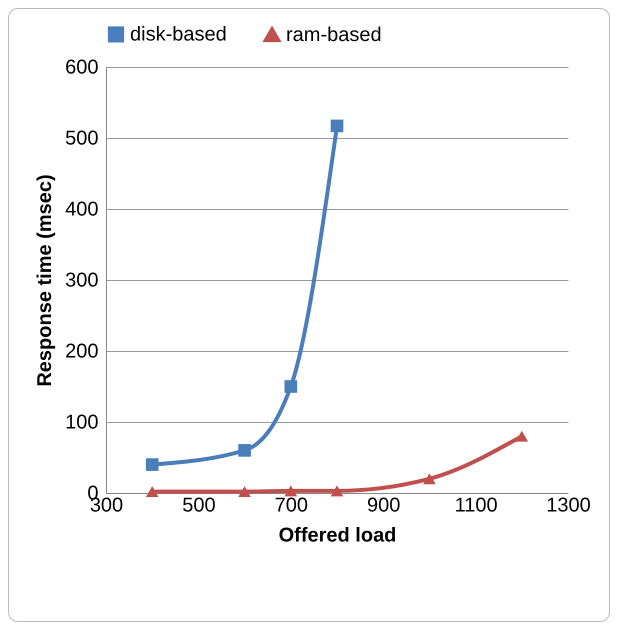 The width and height of the screenshot is (622, 634). I want to click on x-axis-title: Offered load, so click(337, 535).